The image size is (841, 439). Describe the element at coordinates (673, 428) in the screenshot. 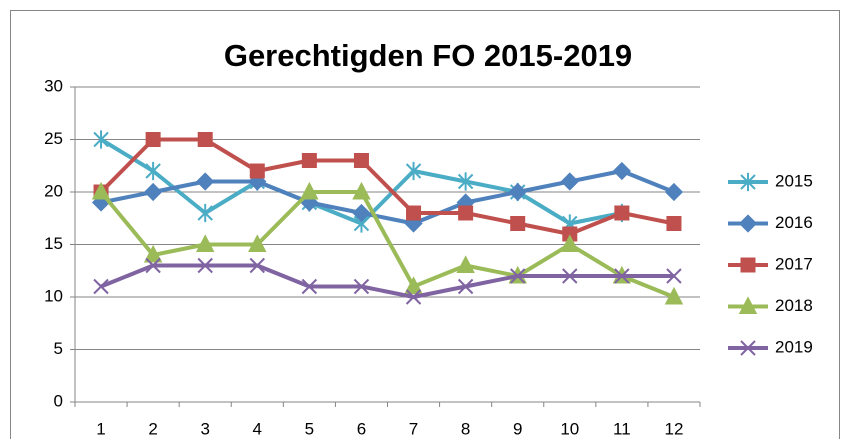

I see `x-tick-label: 12` at that location.